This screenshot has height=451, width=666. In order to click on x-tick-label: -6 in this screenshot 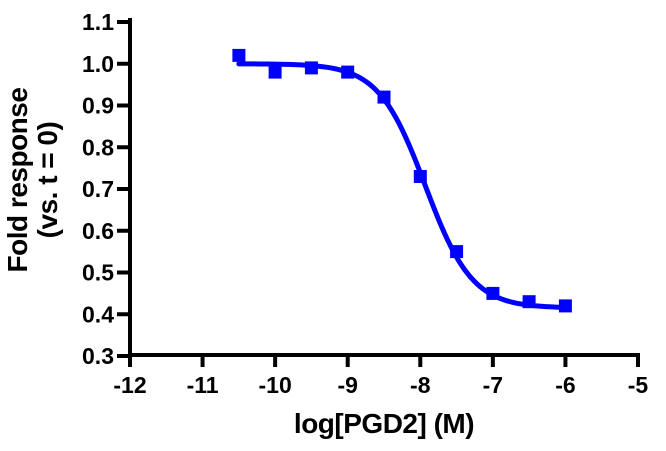, I will do `click(565, 385)`.